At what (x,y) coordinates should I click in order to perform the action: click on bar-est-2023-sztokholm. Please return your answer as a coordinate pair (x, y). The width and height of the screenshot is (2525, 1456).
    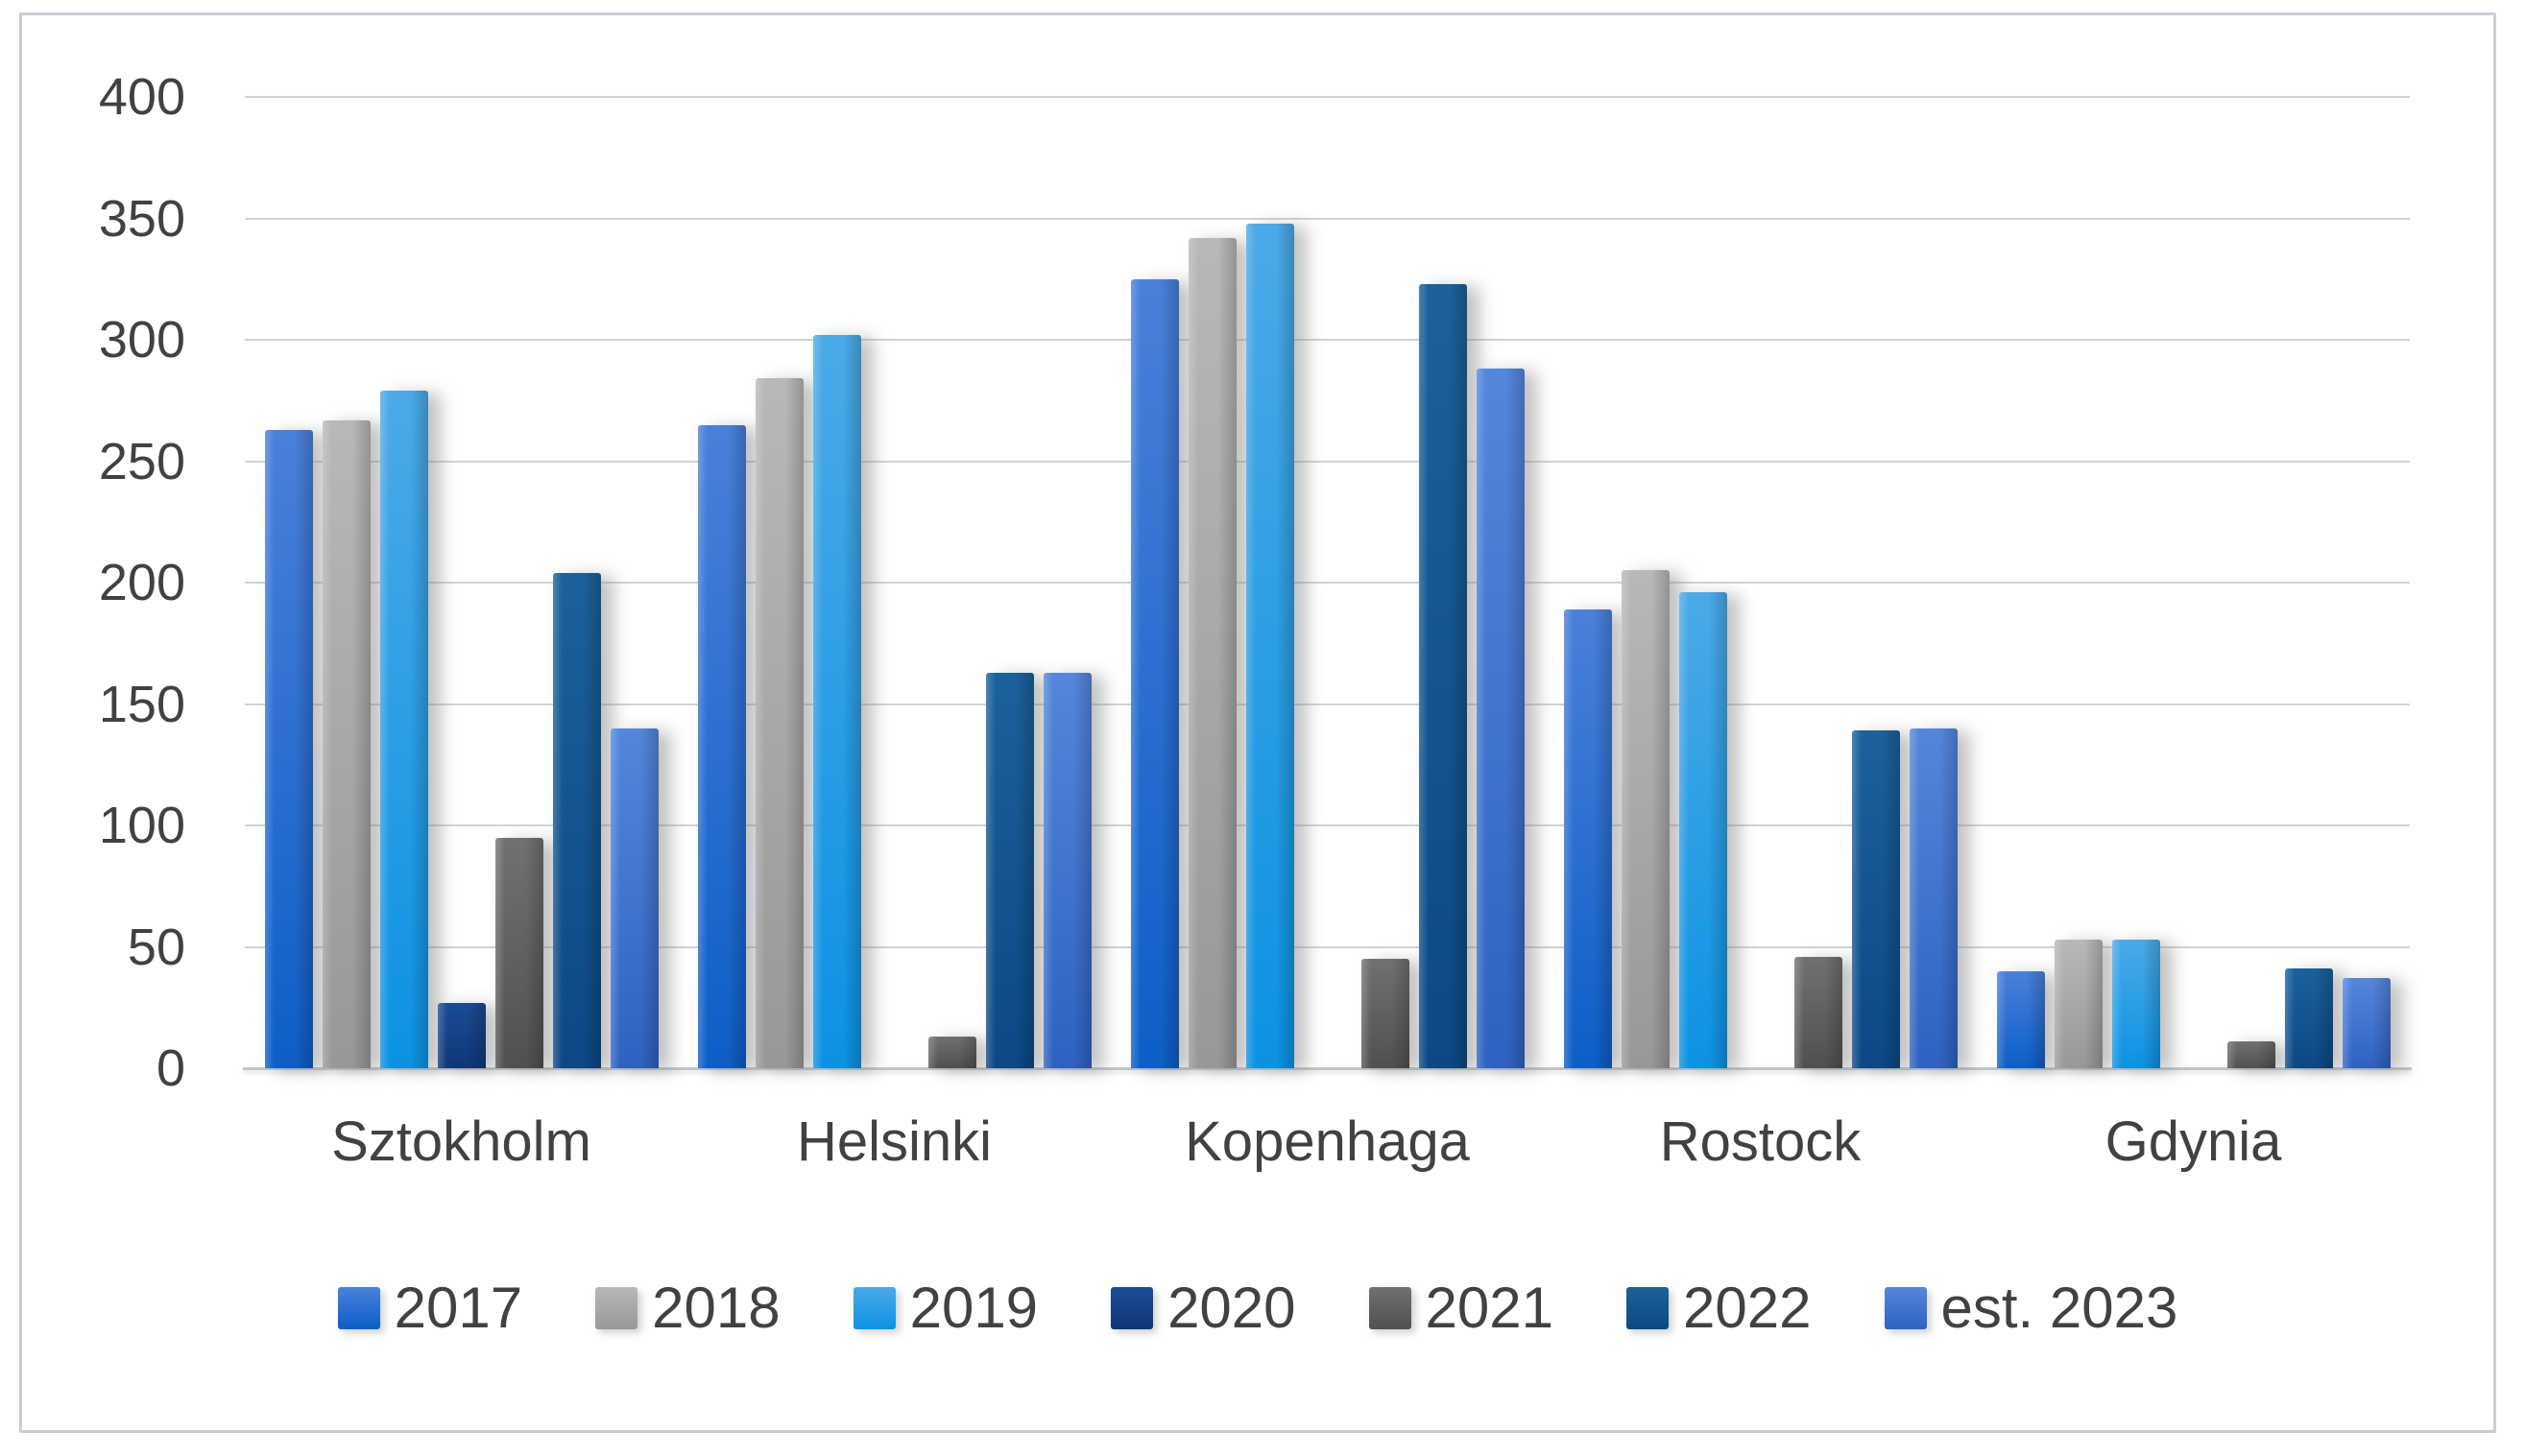
    Looking at the image, I should click on (634, 898).